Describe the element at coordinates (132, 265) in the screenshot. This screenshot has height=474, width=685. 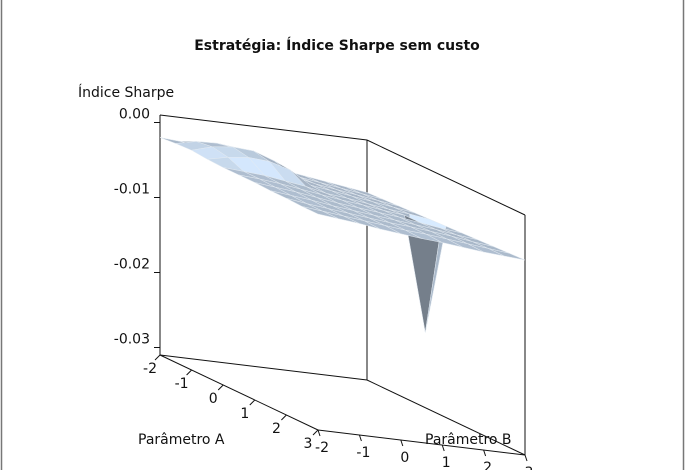
I see `z-tick-label: -0.02` at that location.